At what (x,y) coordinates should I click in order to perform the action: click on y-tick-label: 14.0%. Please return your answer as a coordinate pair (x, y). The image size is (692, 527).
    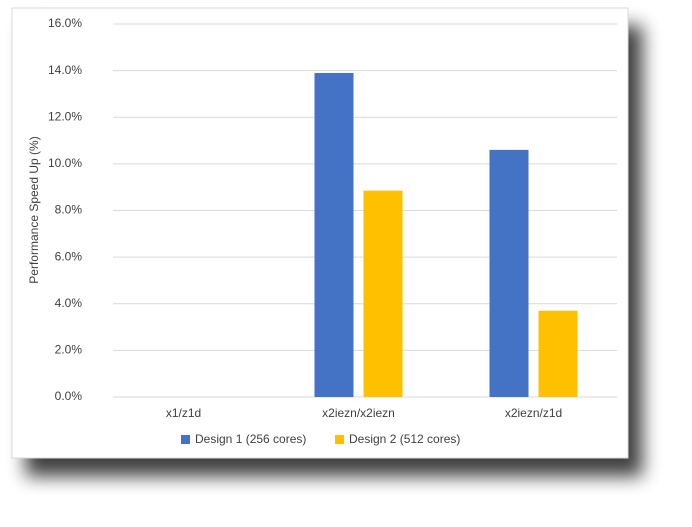
    Looking at the image, I should click on (65, 70).